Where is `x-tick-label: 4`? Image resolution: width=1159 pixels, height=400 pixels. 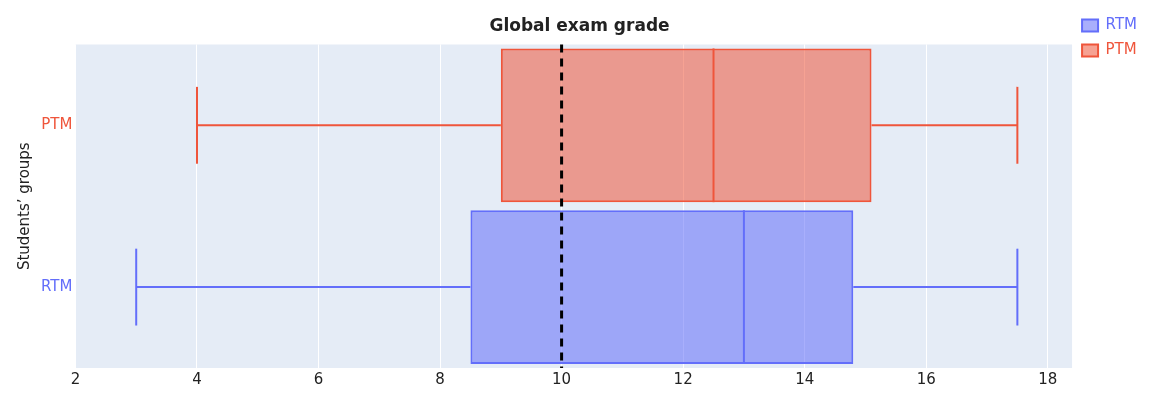 x-tick-label: 4 is located at coordinates (197, 378).